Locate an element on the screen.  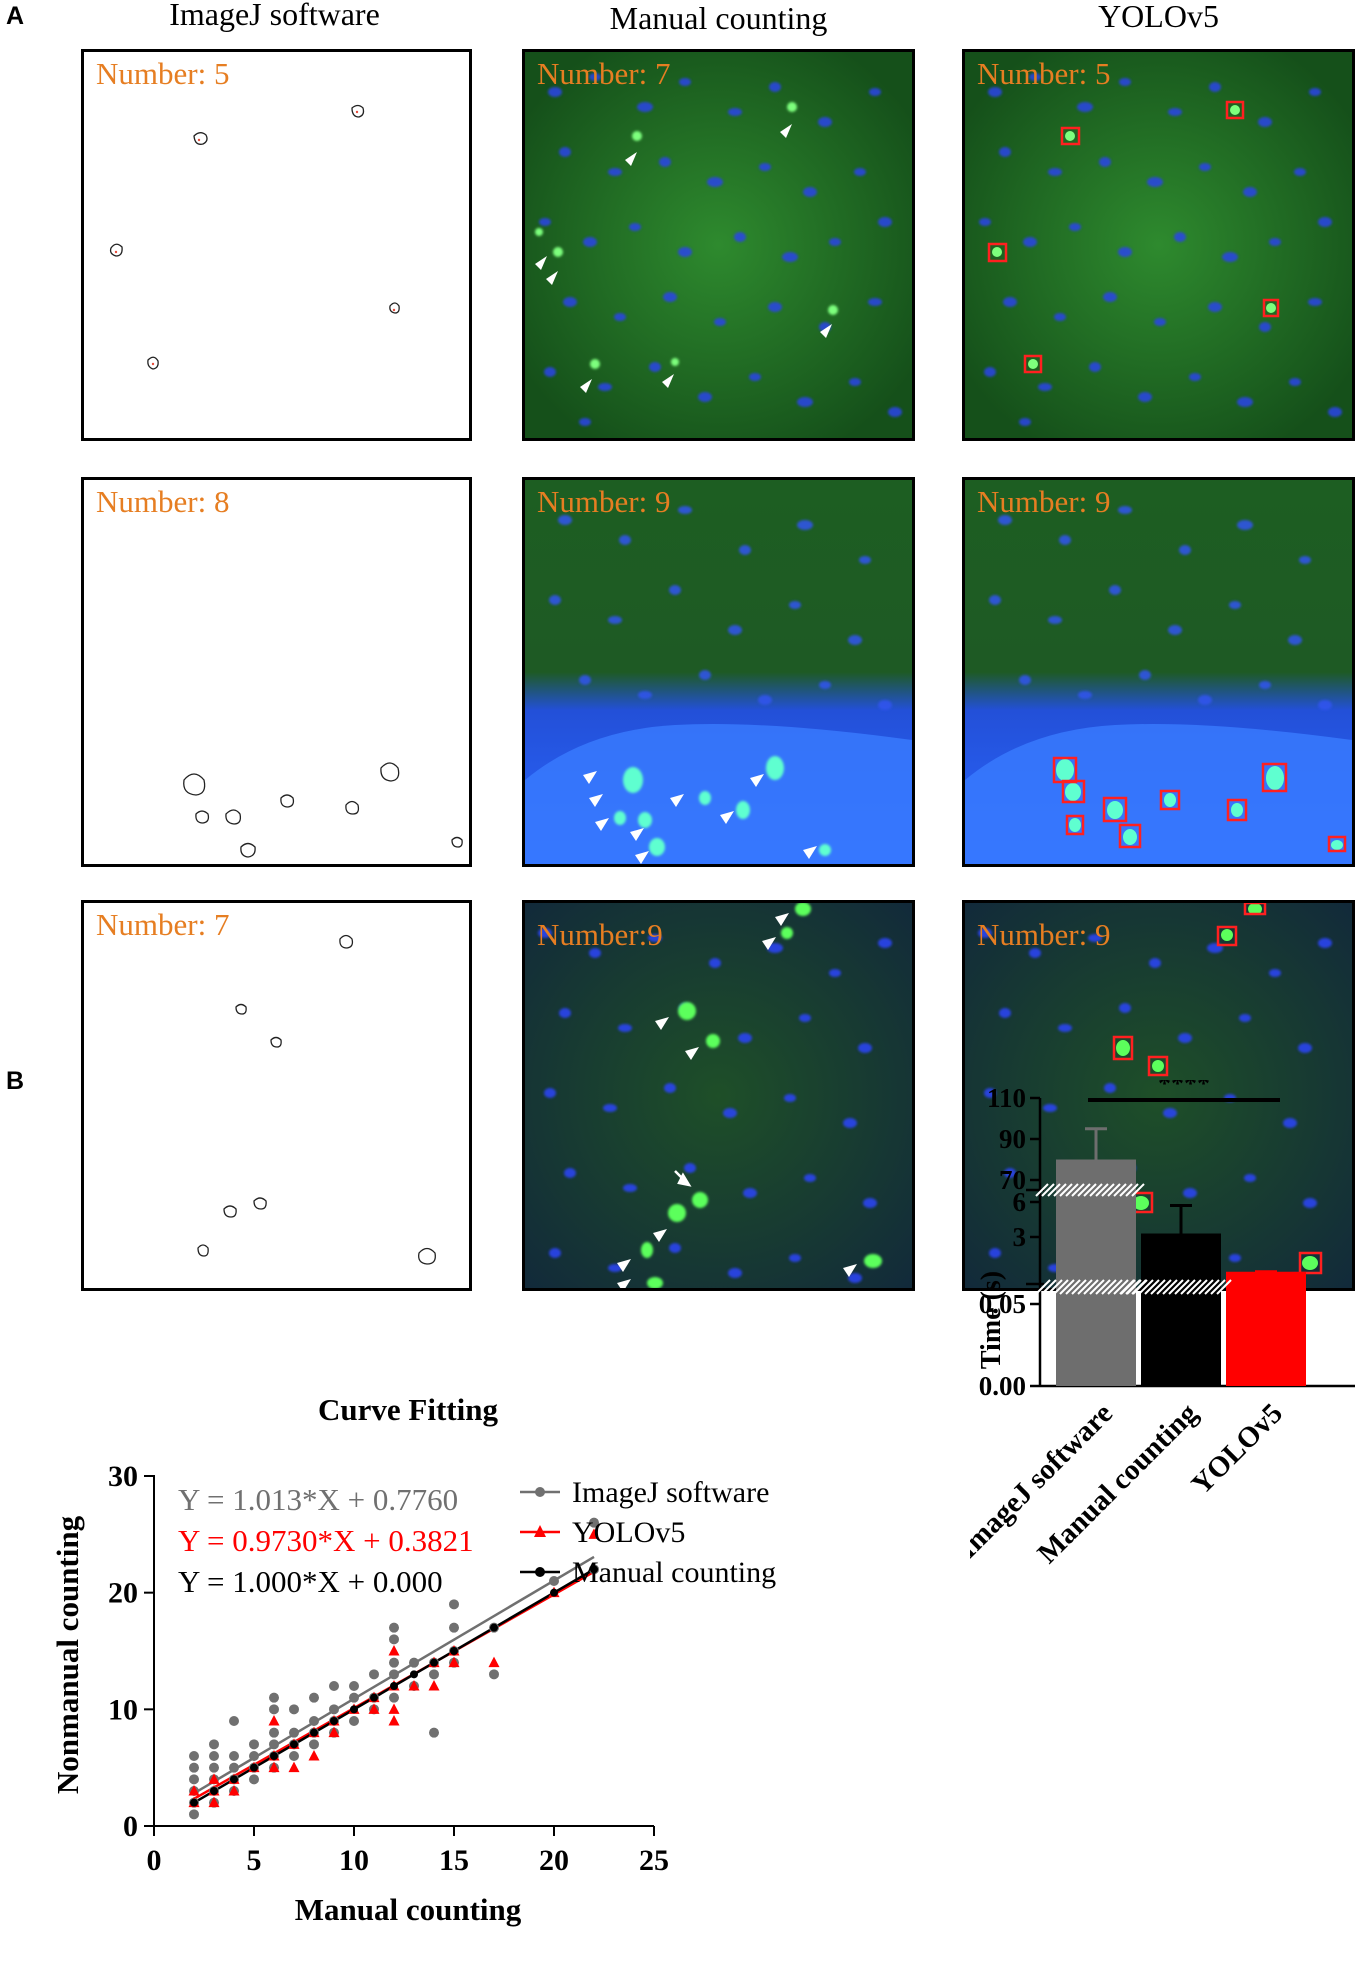
legend-label: ImageJ software is located at coordinates (670, 1492).